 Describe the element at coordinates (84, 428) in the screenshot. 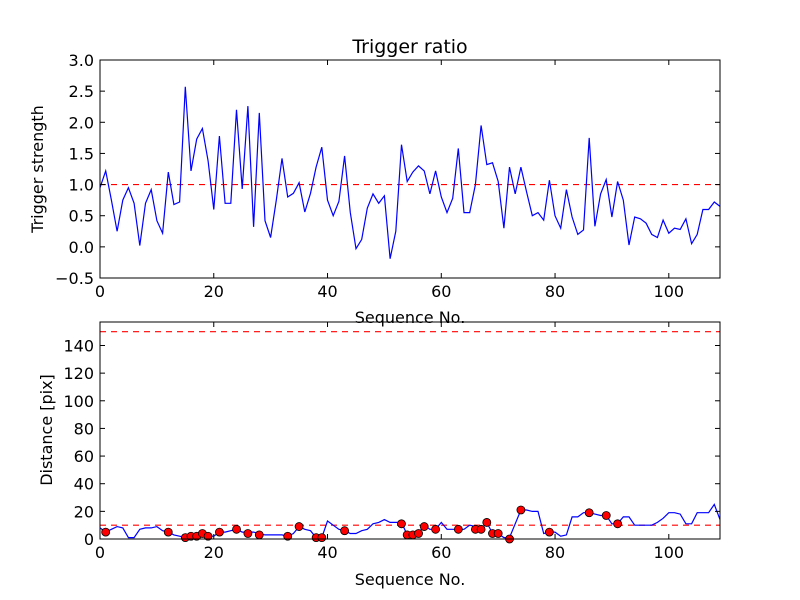

I see `y-tick-label: 80` at that location.